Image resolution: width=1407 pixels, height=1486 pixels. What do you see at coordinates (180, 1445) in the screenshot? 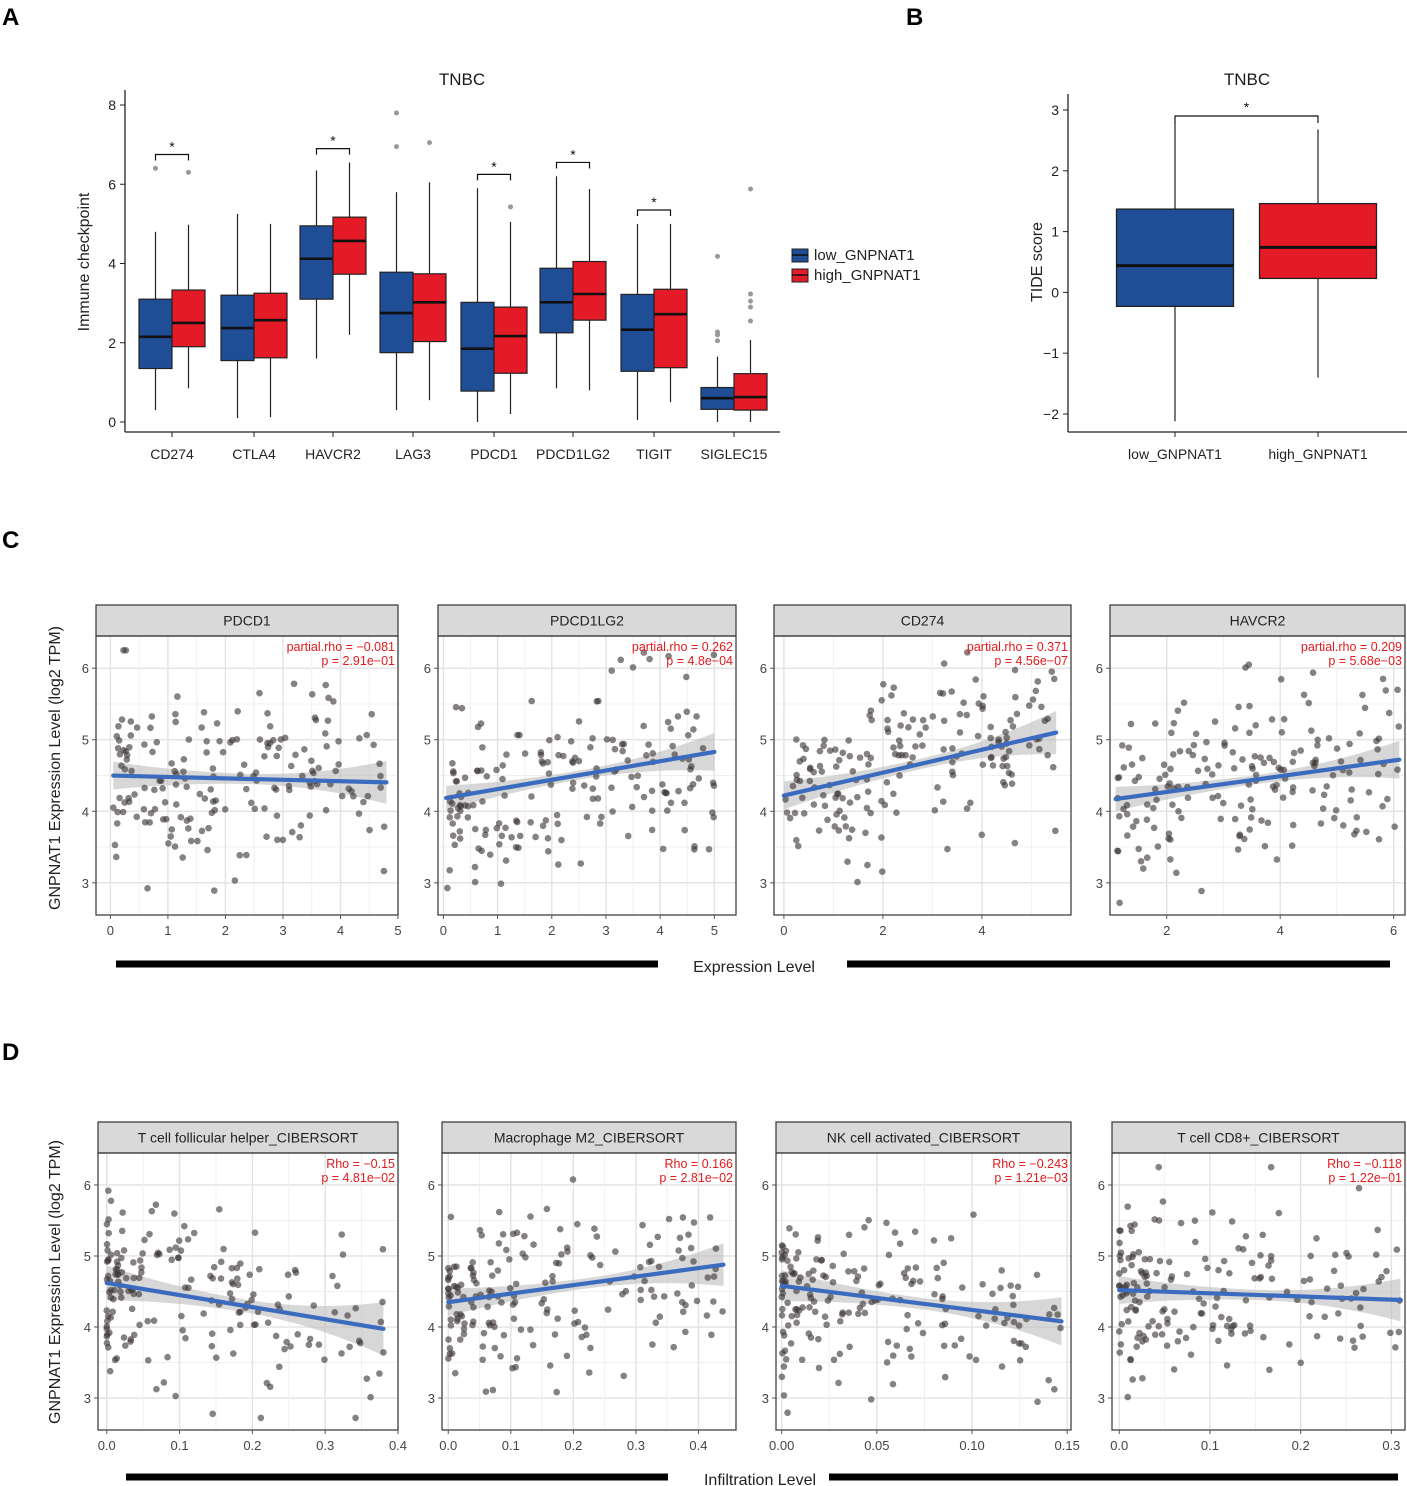
I see `x-tick-label: 0.1` at bounding box center [180, 1445].